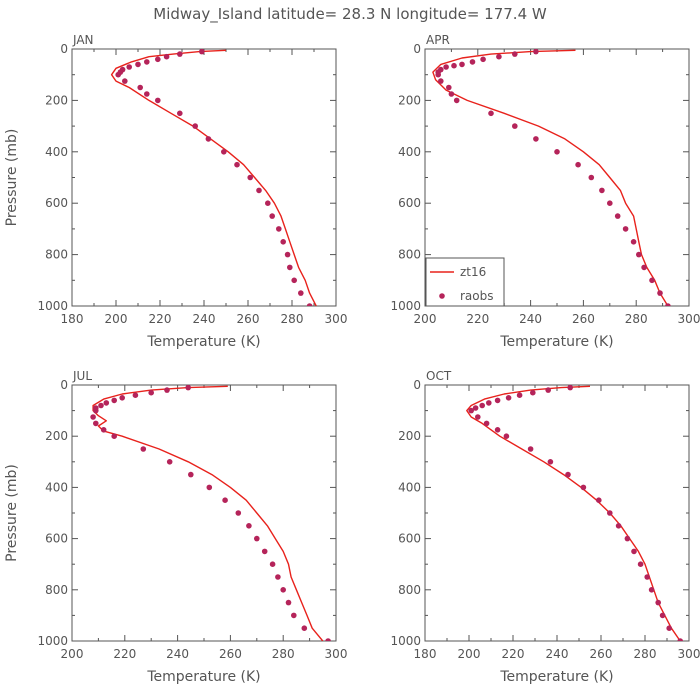  What do you see at coordinates (438, 40) in the screenshot?
I see `panel-label: APR` at bounding box center [438, 40].